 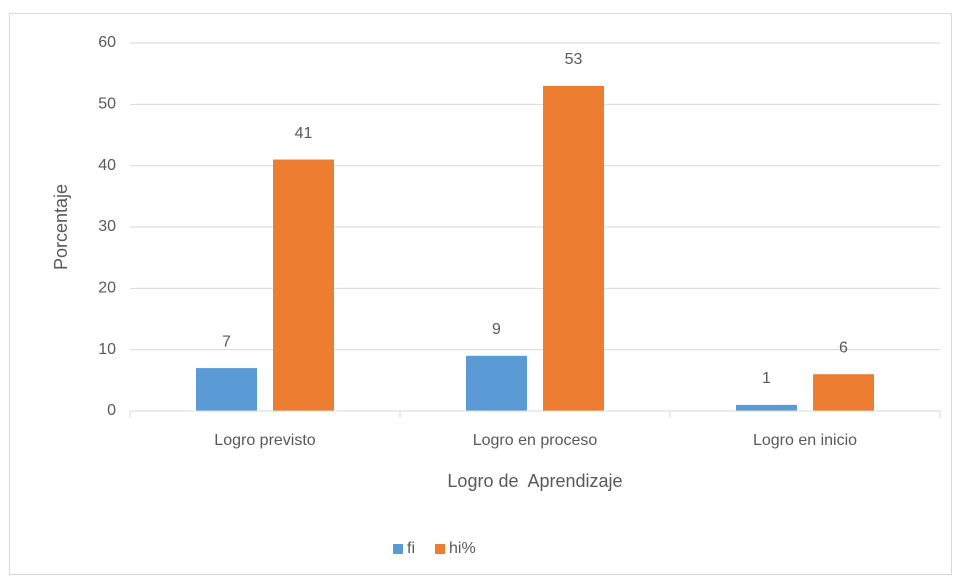 I want to click on y-tick-label: 60, so click(x=107, y=42).